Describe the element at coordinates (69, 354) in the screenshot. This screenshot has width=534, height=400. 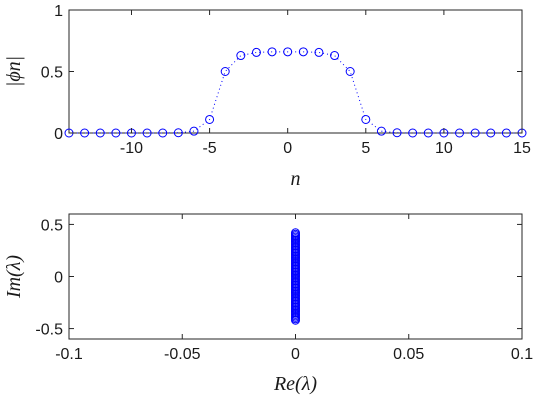
I see `x-tick-label: -0.1` at that location.